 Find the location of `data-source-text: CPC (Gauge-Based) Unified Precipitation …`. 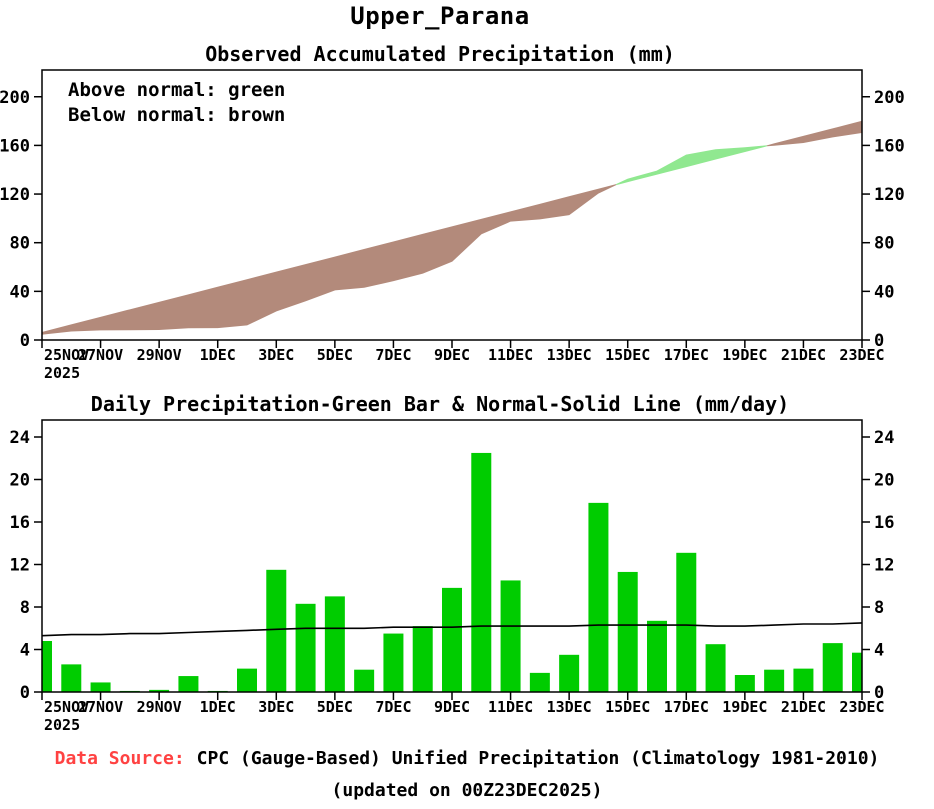

data-source-text: CPC (Gauge-Based) Unified Precipitation … is located at coordinates (538, 758).